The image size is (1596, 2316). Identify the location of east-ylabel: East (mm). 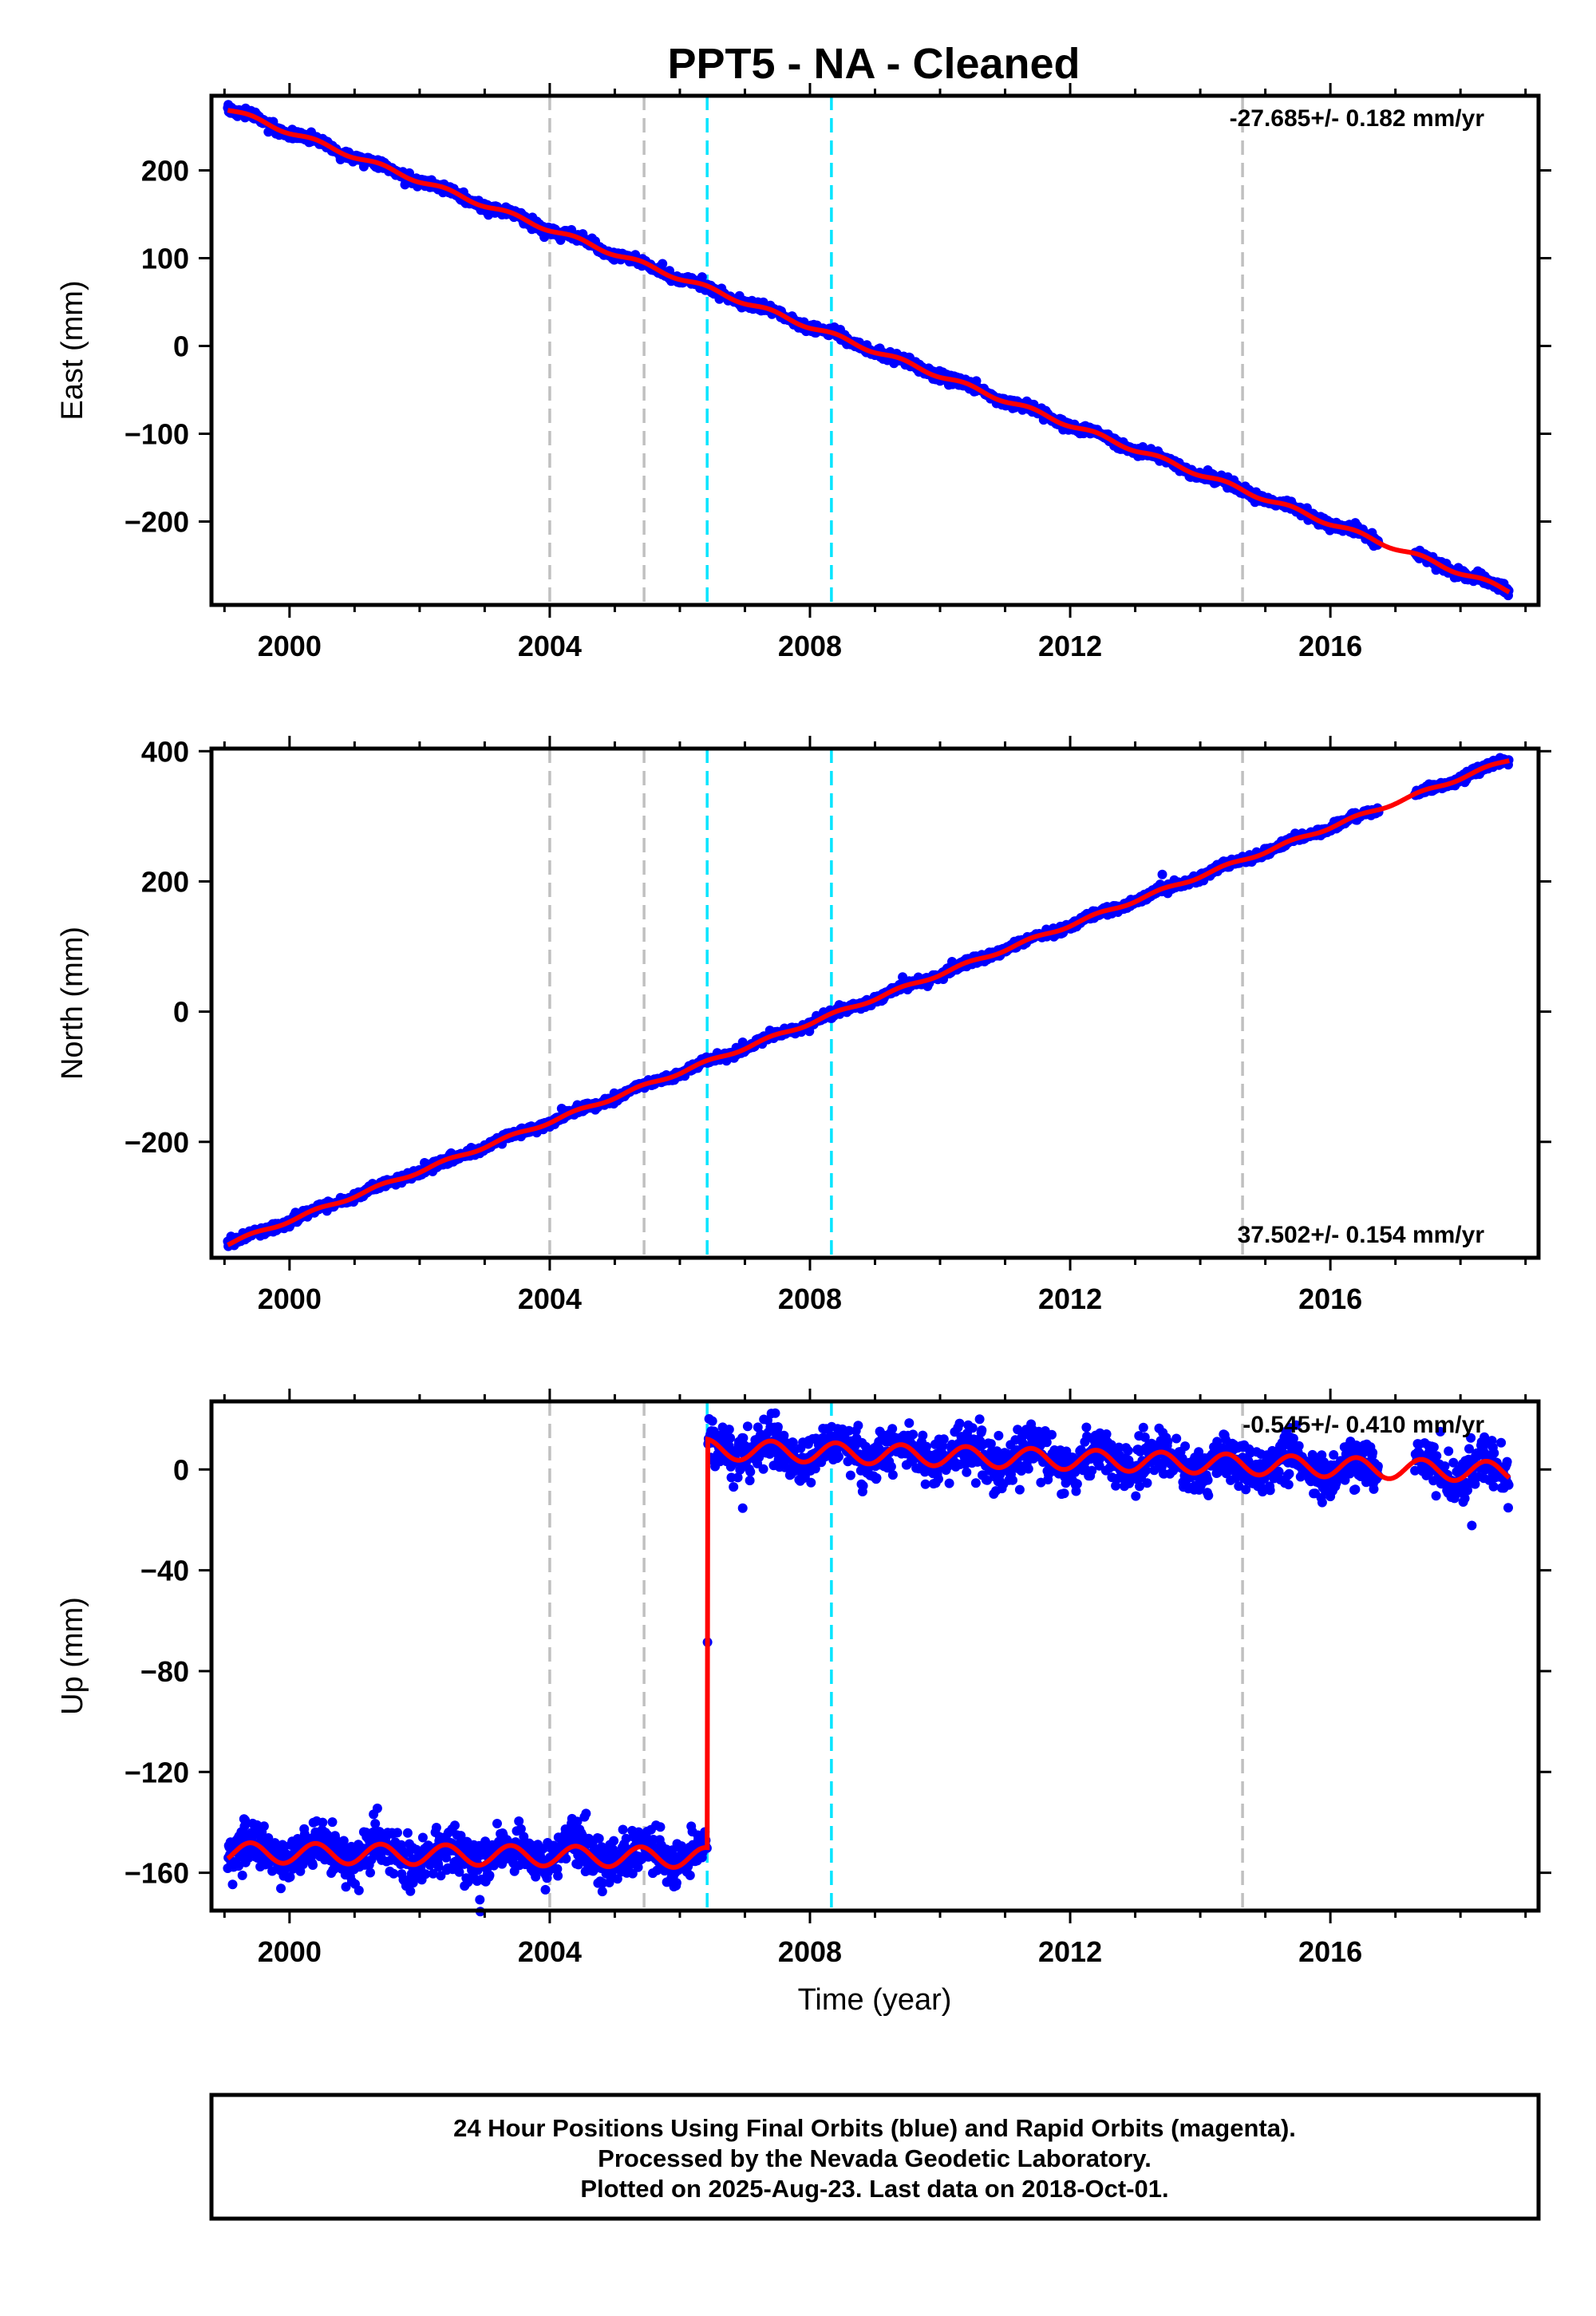
(72, 350).